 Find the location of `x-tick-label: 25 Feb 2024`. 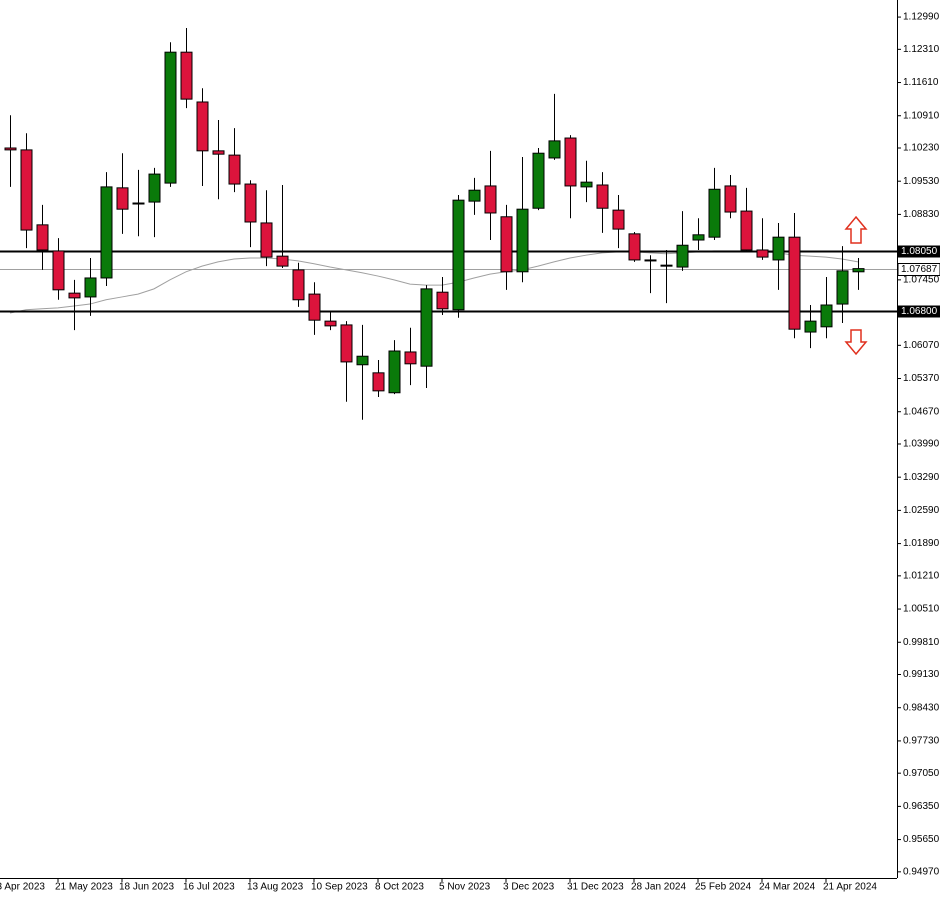

x-tick-label: 25 Feb 2024 is located at coordinates (723, 887).